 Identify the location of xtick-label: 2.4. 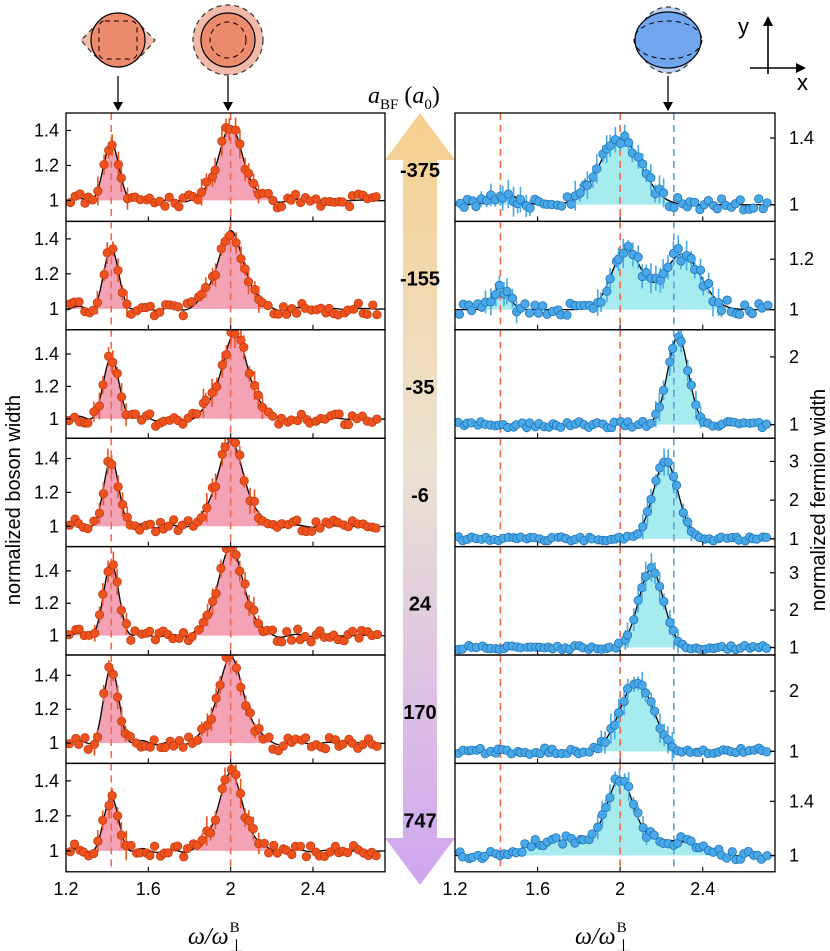
(702, 889).